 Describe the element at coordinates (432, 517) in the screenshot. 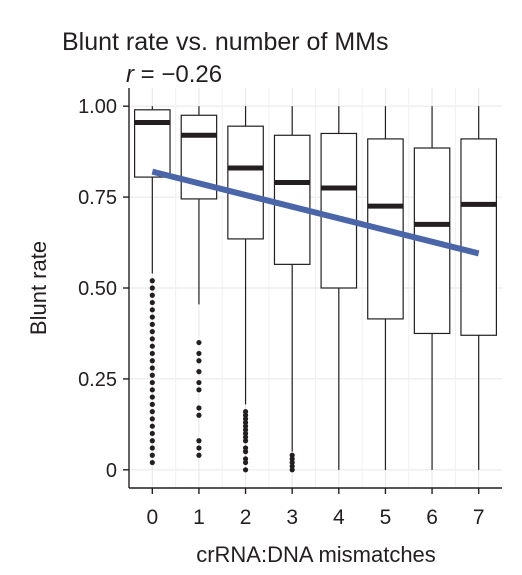

I see `x-tick-label: 6` at that location.